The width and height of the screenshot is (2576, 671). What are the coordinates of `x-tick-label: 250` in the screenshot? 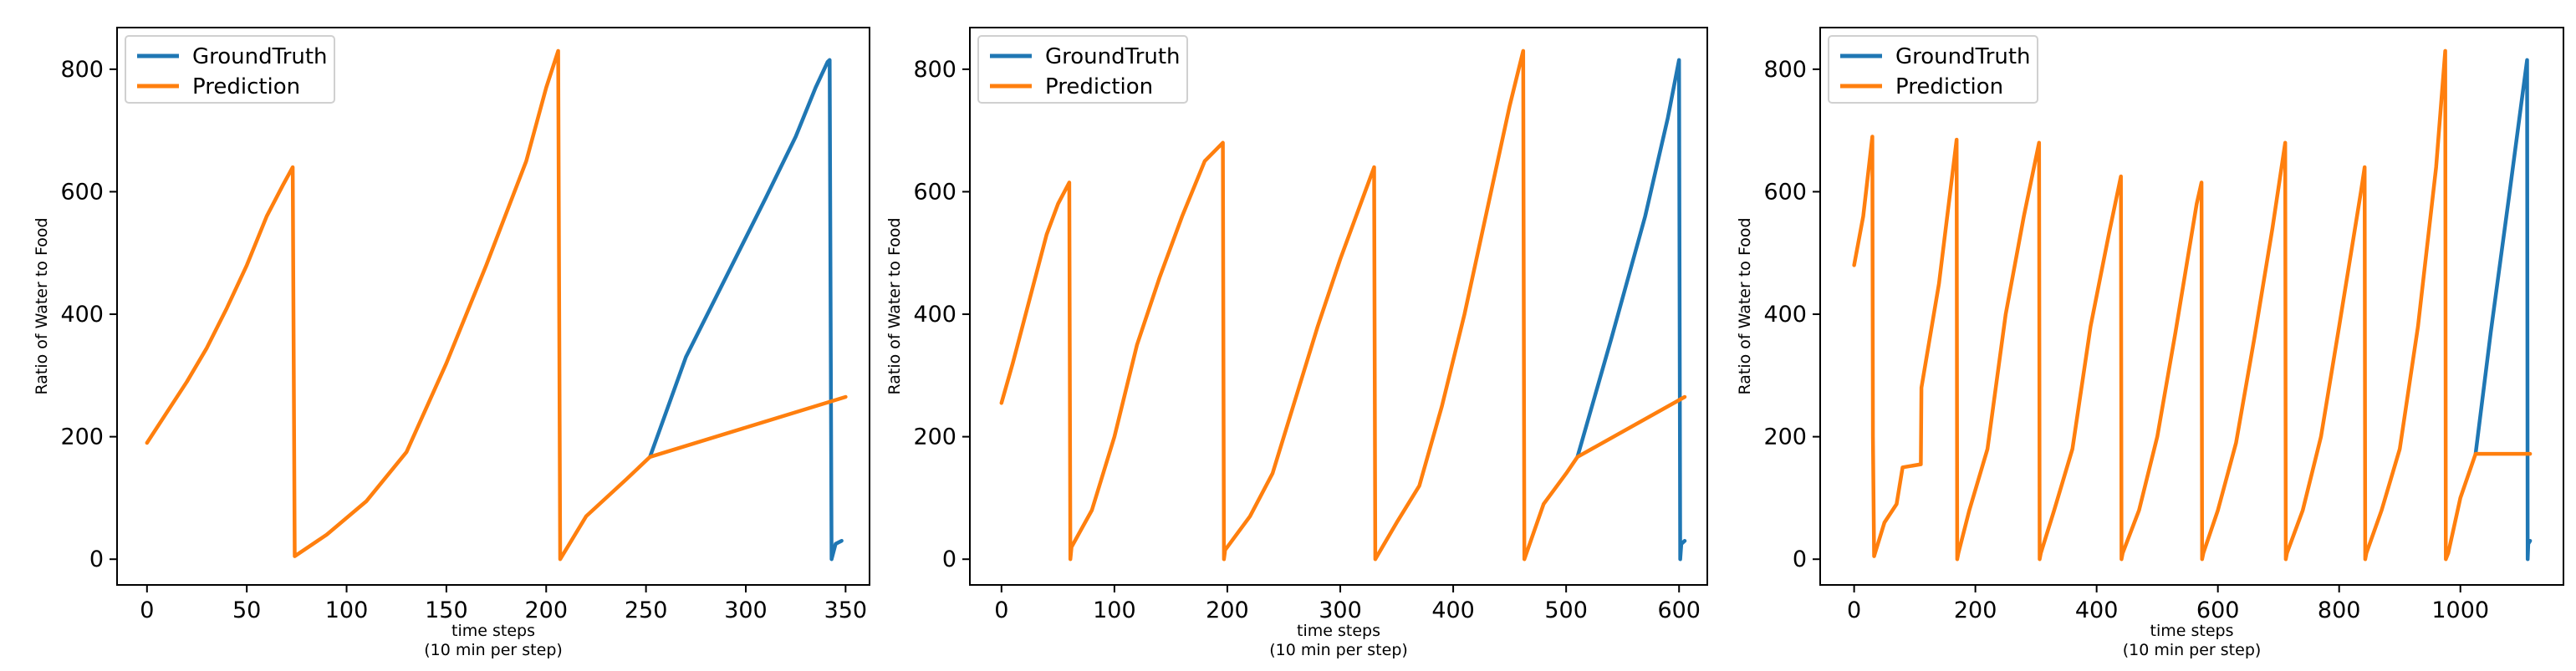 It's located at (646, 610).